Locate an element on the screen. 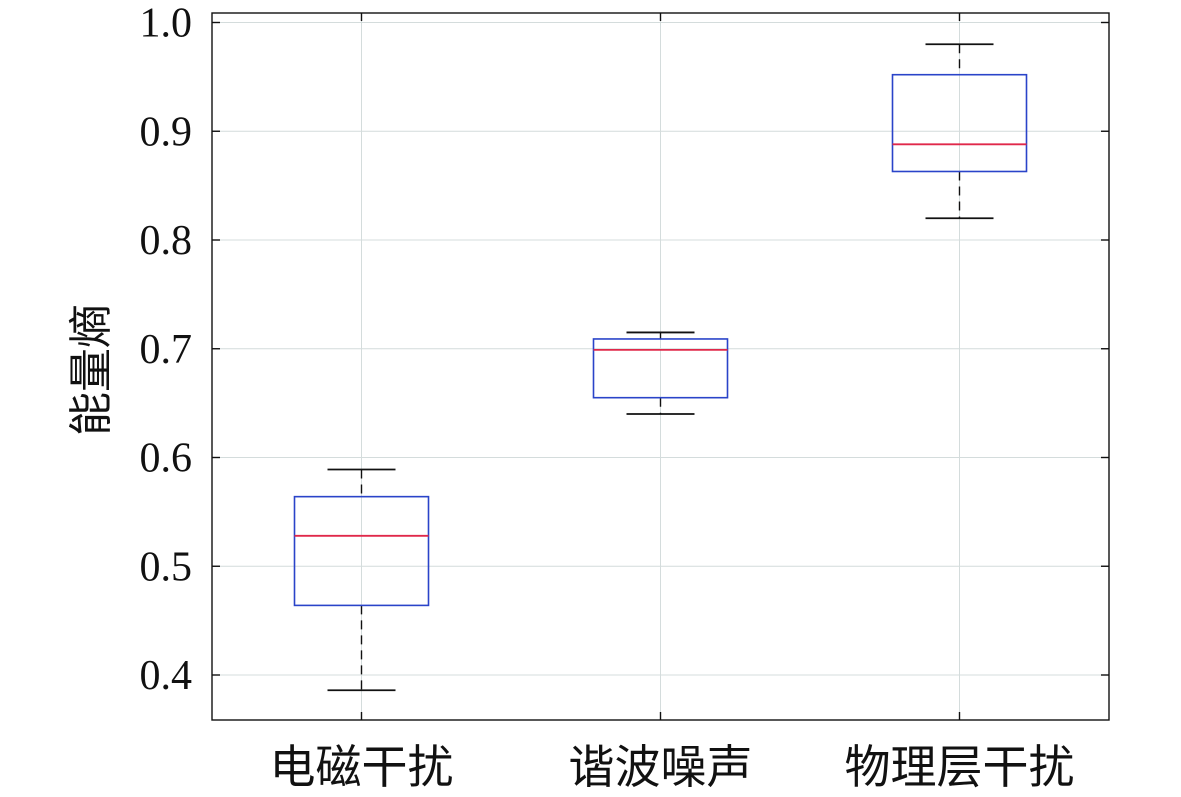 The height and width of the screenshot is (797, 1181). y-tick-label: 0.5 is located at coordinates (166, 567).